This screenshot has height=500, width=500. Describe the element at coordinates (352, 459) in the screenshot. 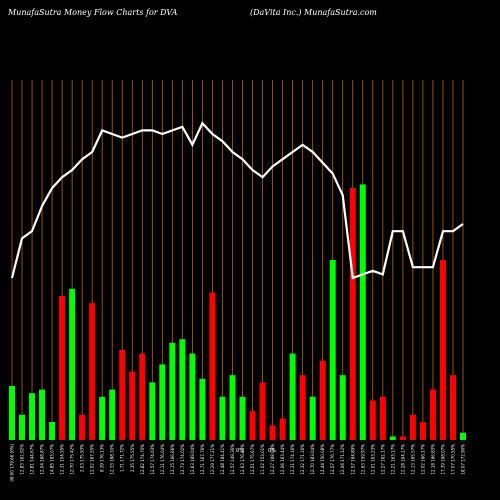

I see `x-tick-label: 12.57 164.89%` at that location.